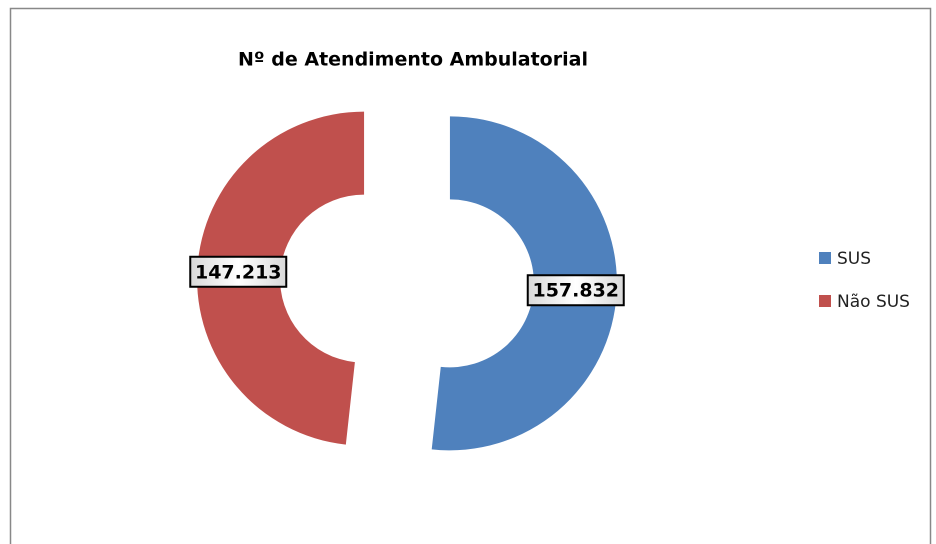  Describe the element at coordinates (873, 302) in the screenshot. I see `legend-label: Não SUS` at that location.